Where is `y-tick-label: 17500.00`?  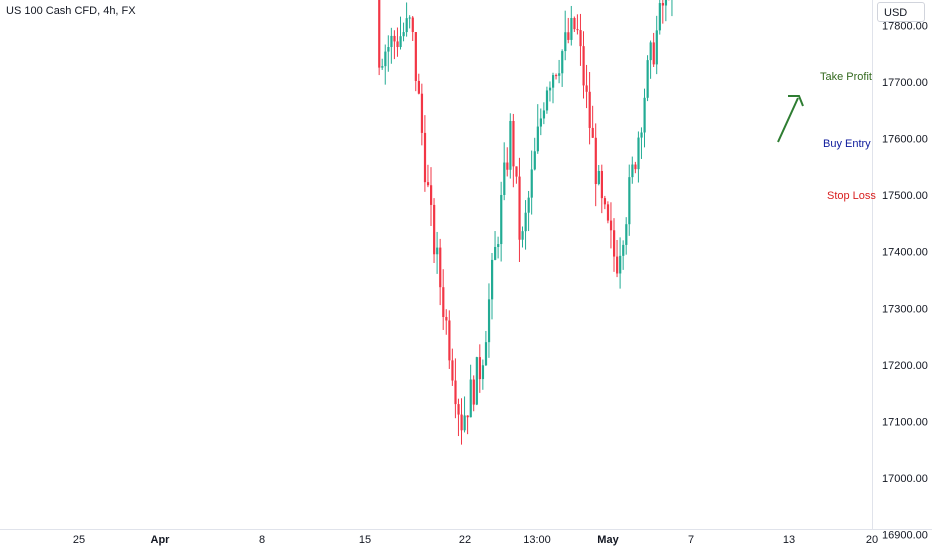 y-tick-label: 17500.00 is located at coordinates (905, 196).